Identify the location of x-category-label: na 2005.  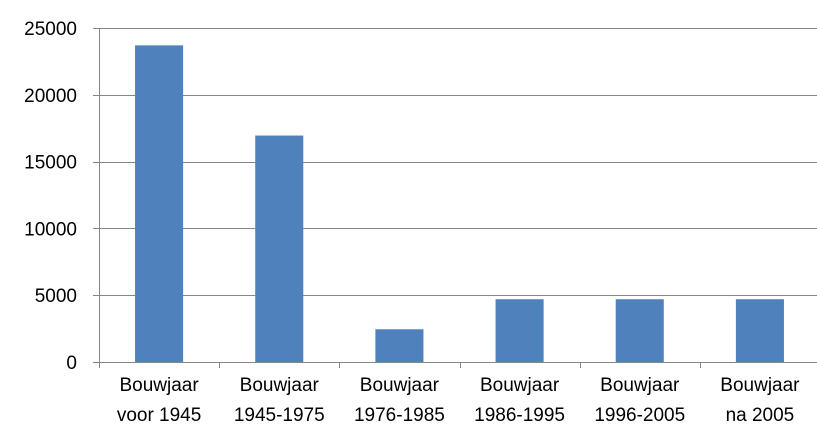
(760, 415).